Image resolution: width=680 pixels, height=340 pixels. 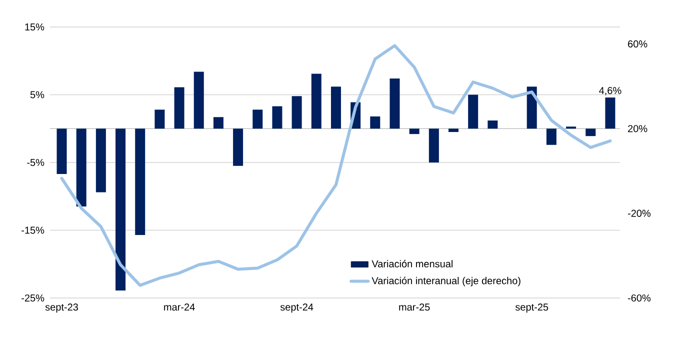 What do you see at coordinates (446, 281) in the screenshot?
I see `legend-label: Variación interanual (eje derecho)` at bounding box center [446, 281].